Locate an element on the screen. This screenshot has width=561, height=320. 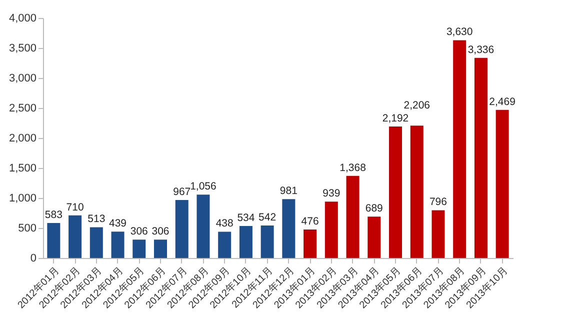
y-tick-label: 1,000 is located at coordinates (22, 198).